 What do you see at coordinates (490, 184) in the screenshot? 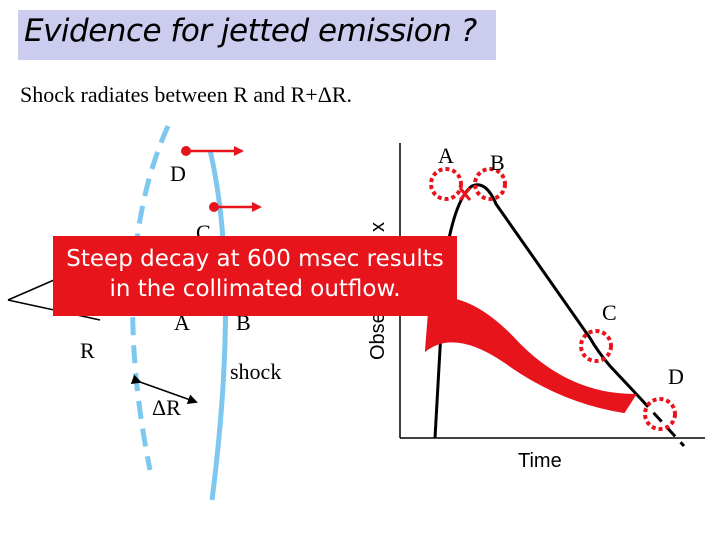
I see `marker-b-circle` at bounding box center [490, 184].